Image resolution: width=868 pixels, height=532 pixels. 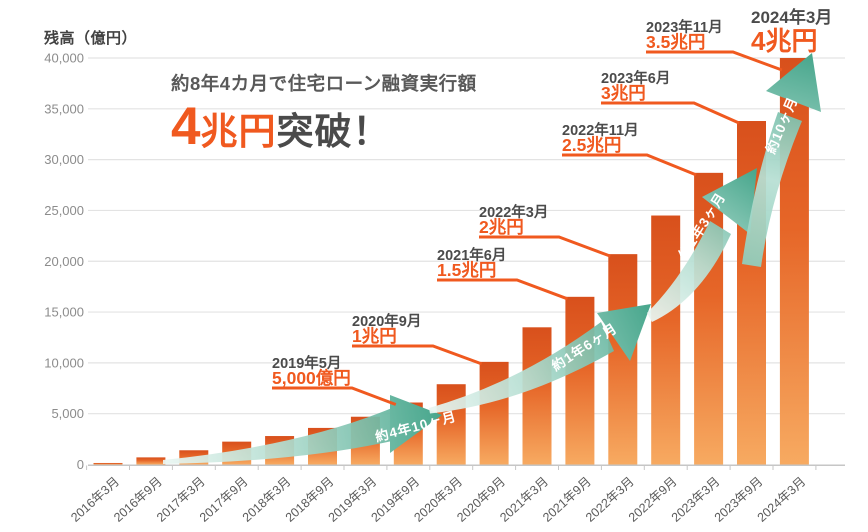 I want to click on y-tick-label: 15,000, so click(x=64, y=312).